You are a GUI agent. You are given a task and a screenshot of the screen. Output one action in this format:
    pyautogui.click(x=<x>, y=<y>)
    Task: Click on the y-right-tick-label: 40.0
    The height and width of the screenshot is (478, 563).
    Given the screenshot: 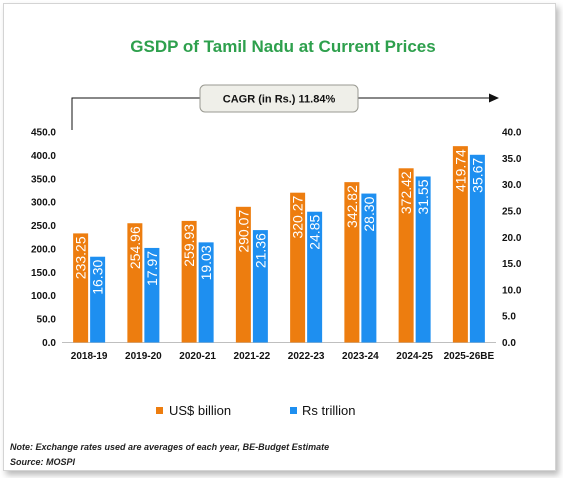 What is the action you would take?
    pyautogui.click(x=512, y=133)
    